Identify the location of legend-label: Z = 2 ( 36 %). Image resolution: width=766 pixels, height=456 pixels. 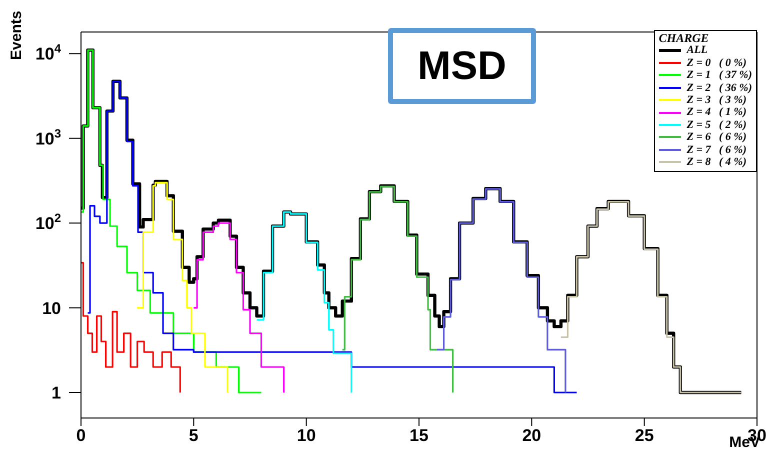
(719, 88).